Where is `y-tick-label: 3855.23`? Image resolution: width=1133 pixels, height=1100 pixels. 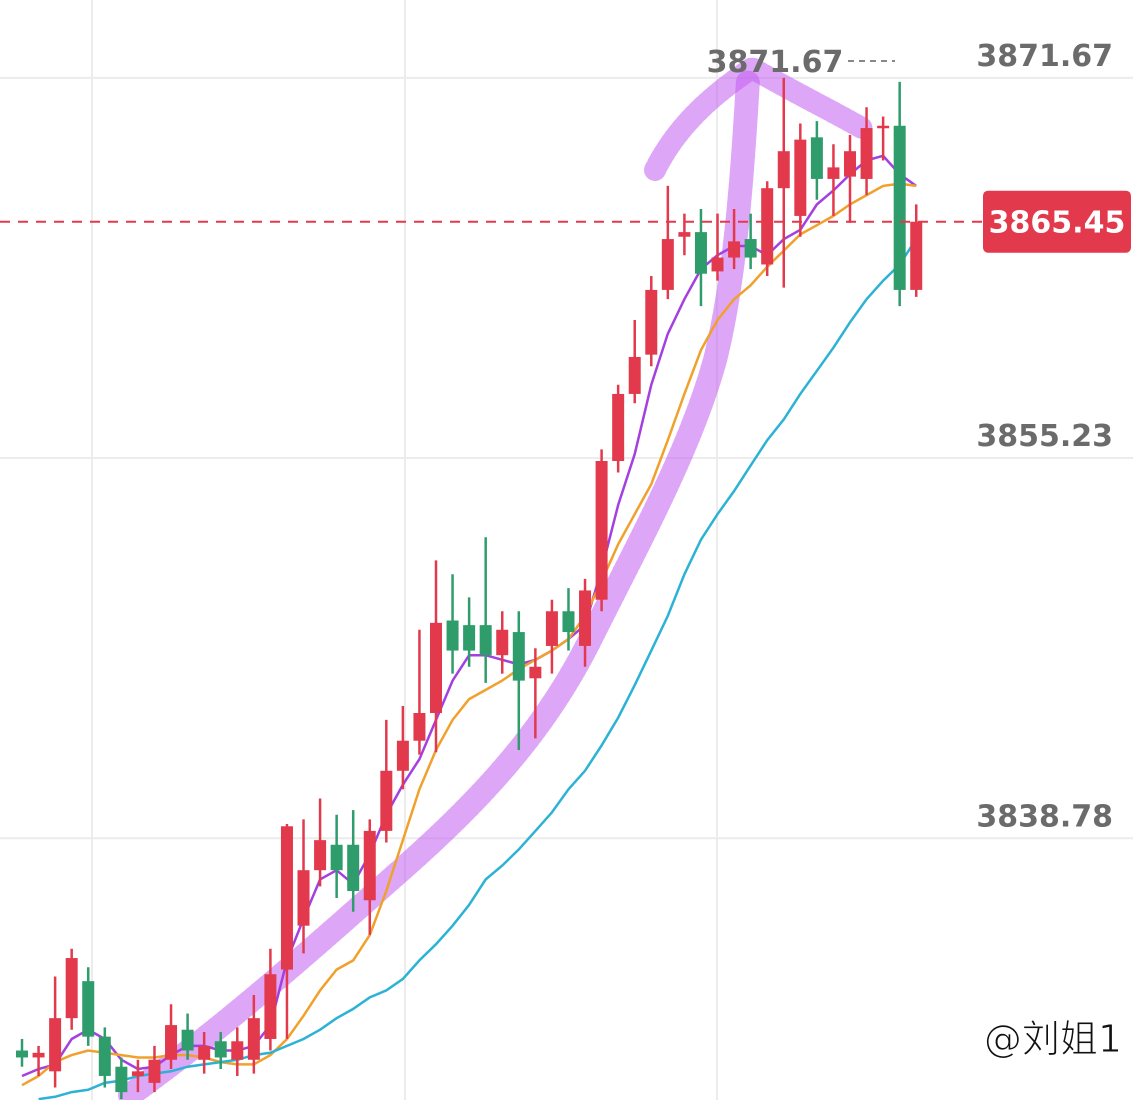
y-tick-label: 3855.23 is located at coordinates (1044, 436).